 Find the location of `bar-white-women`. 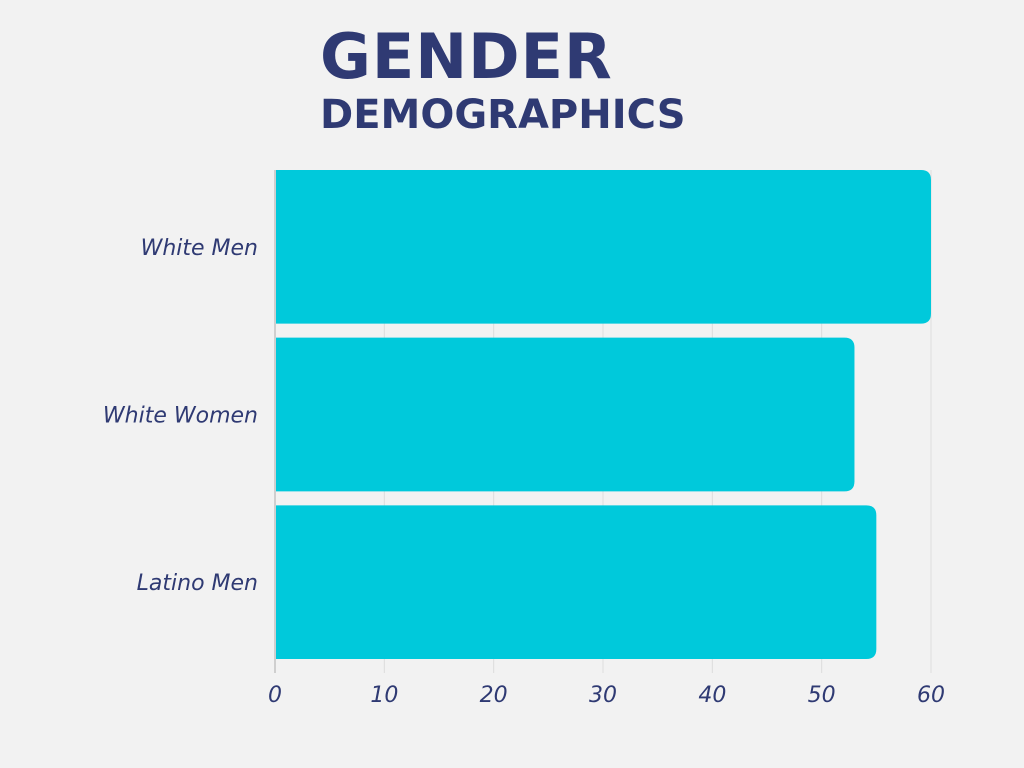

bar-white-women is located at coordinates (565, 414).